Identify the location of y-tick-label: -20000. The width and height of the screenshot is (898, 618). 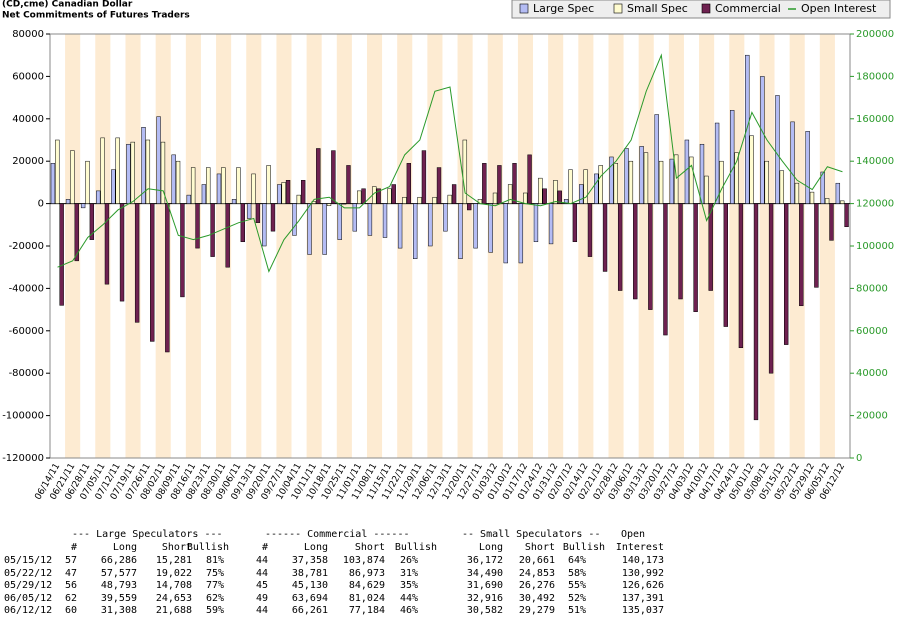
(26, 246).